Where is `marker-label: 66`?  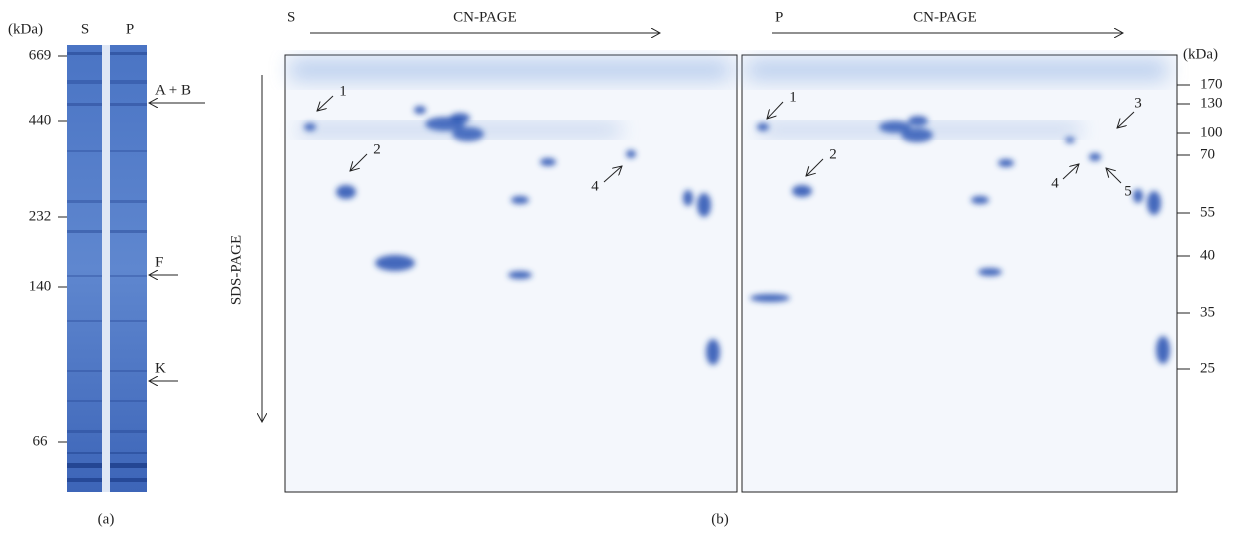
marker-label: 66 is located at coordinates (41, 441).